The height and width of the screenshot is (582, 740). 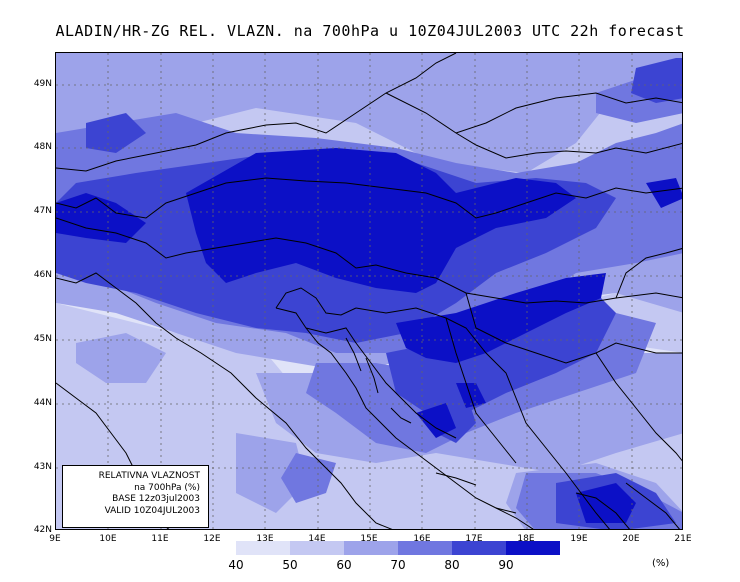 What do you see at coordinates (265, 539) in the screenshot?
I see `lon-label: 13E` at bounding box center [265, 539].